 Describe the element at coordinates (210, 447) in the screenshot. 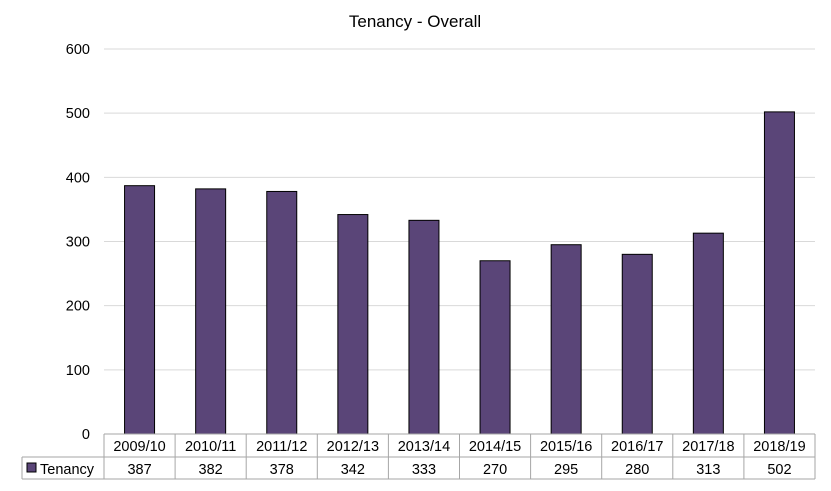

I see `x-category-label: 2010/11` at that location.